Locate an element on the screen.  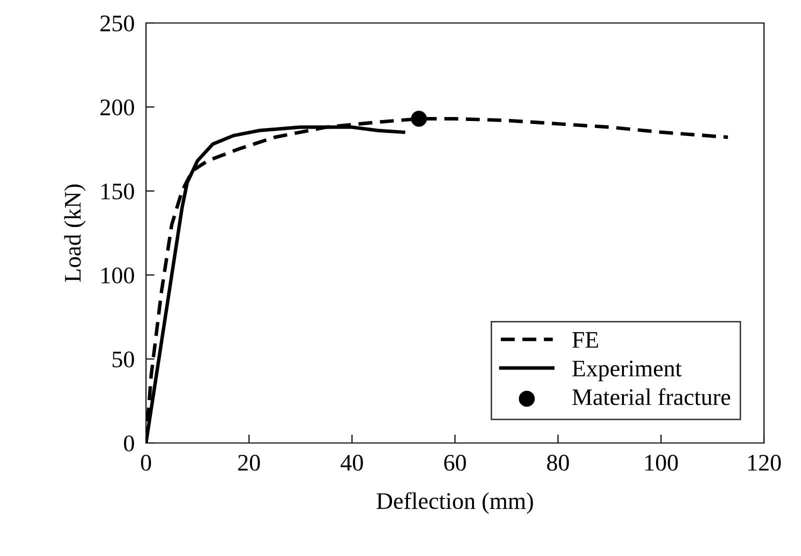
legend-label: FE is located at coordinates (585, 340).